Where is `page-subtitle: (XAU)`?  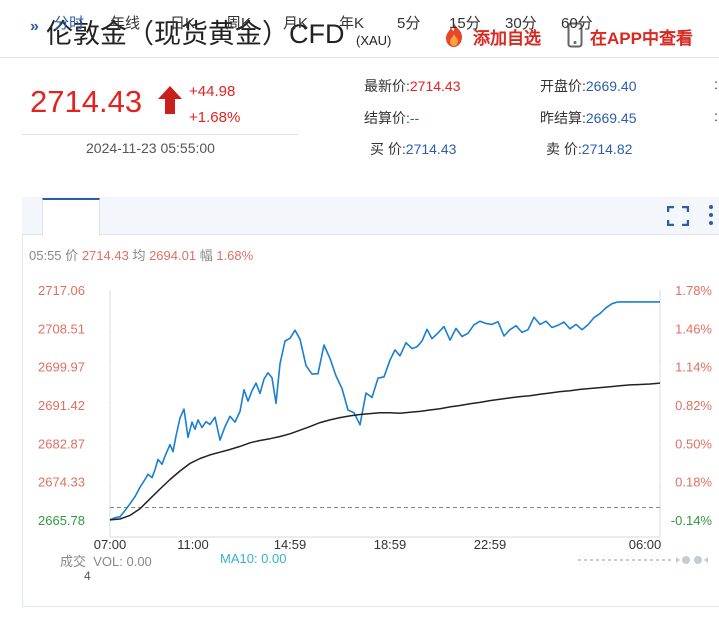 page-subtitle: (XAU) is located at coordinates (374, 40).